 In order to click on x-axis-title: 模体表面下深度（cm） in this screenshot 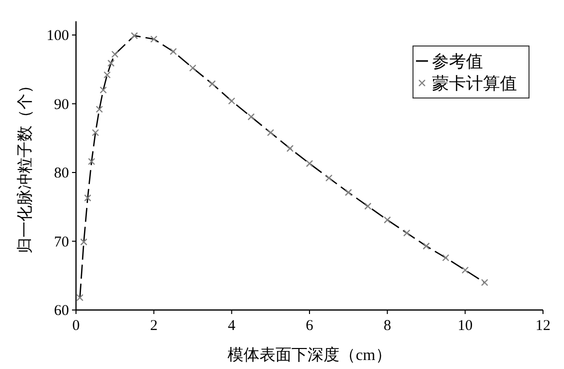, I will do `click(310, 355)`.